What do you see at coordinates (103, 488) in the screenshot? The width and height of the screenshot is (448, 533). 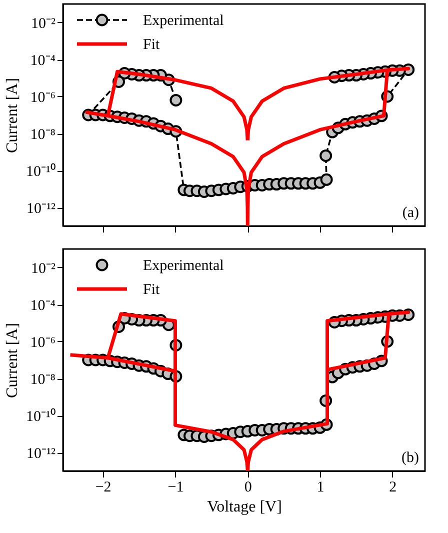 I see `x-tick-label: −2` at bounding box center [103, 488].